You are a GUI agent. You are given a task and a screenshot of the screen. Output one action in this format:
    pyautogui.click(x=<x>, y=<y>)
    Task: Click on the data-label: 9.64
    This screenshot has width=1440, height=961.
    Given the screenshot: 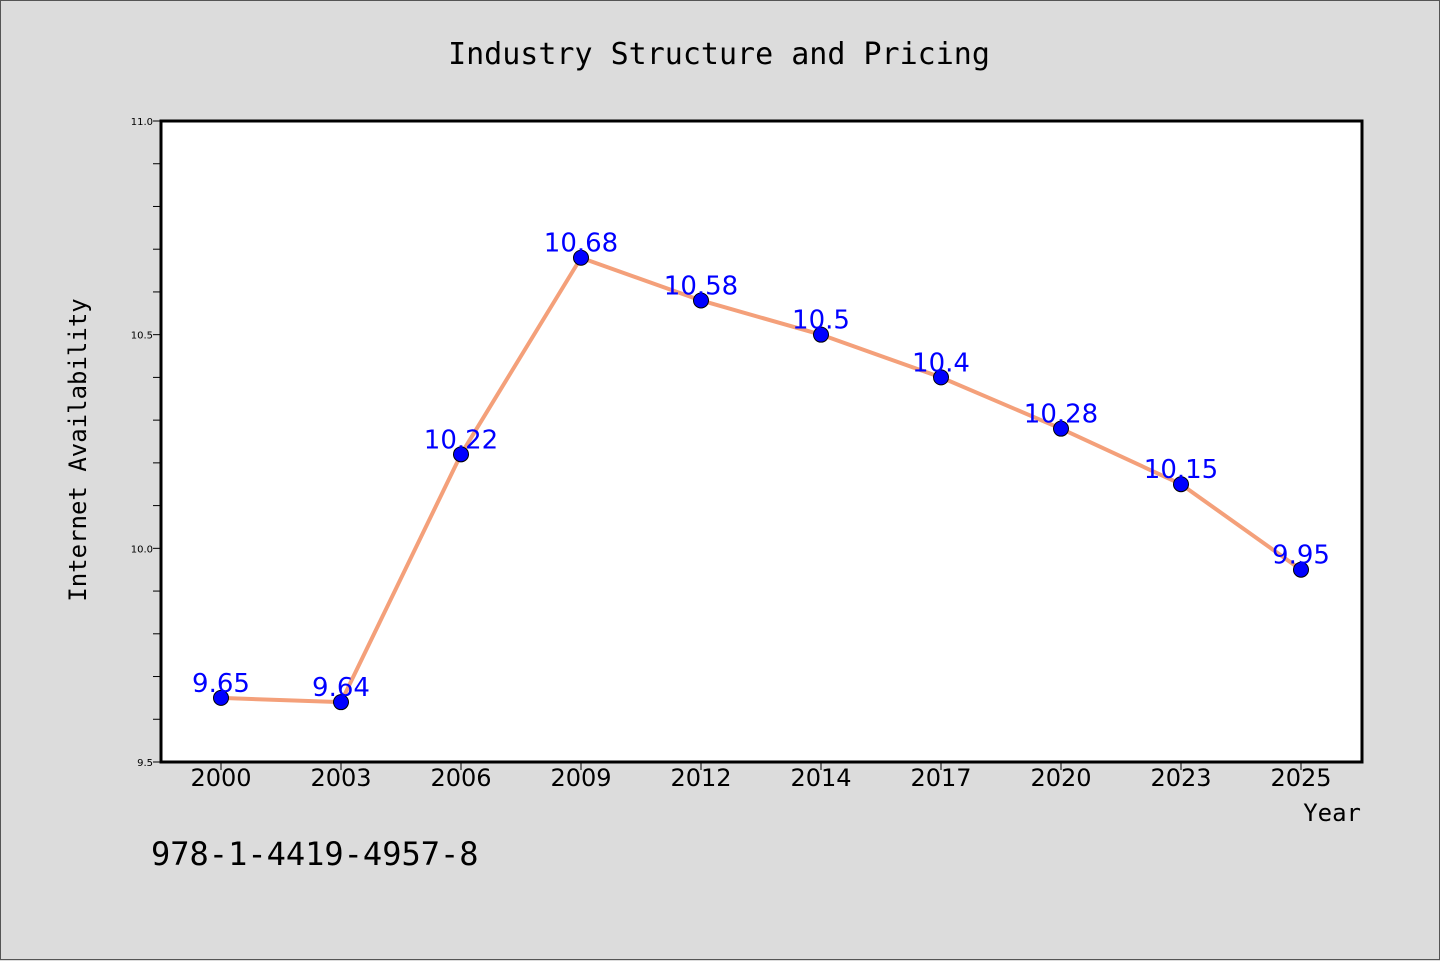 What is the action you would take?
    pyautogui.click(x=341, y=688)
    